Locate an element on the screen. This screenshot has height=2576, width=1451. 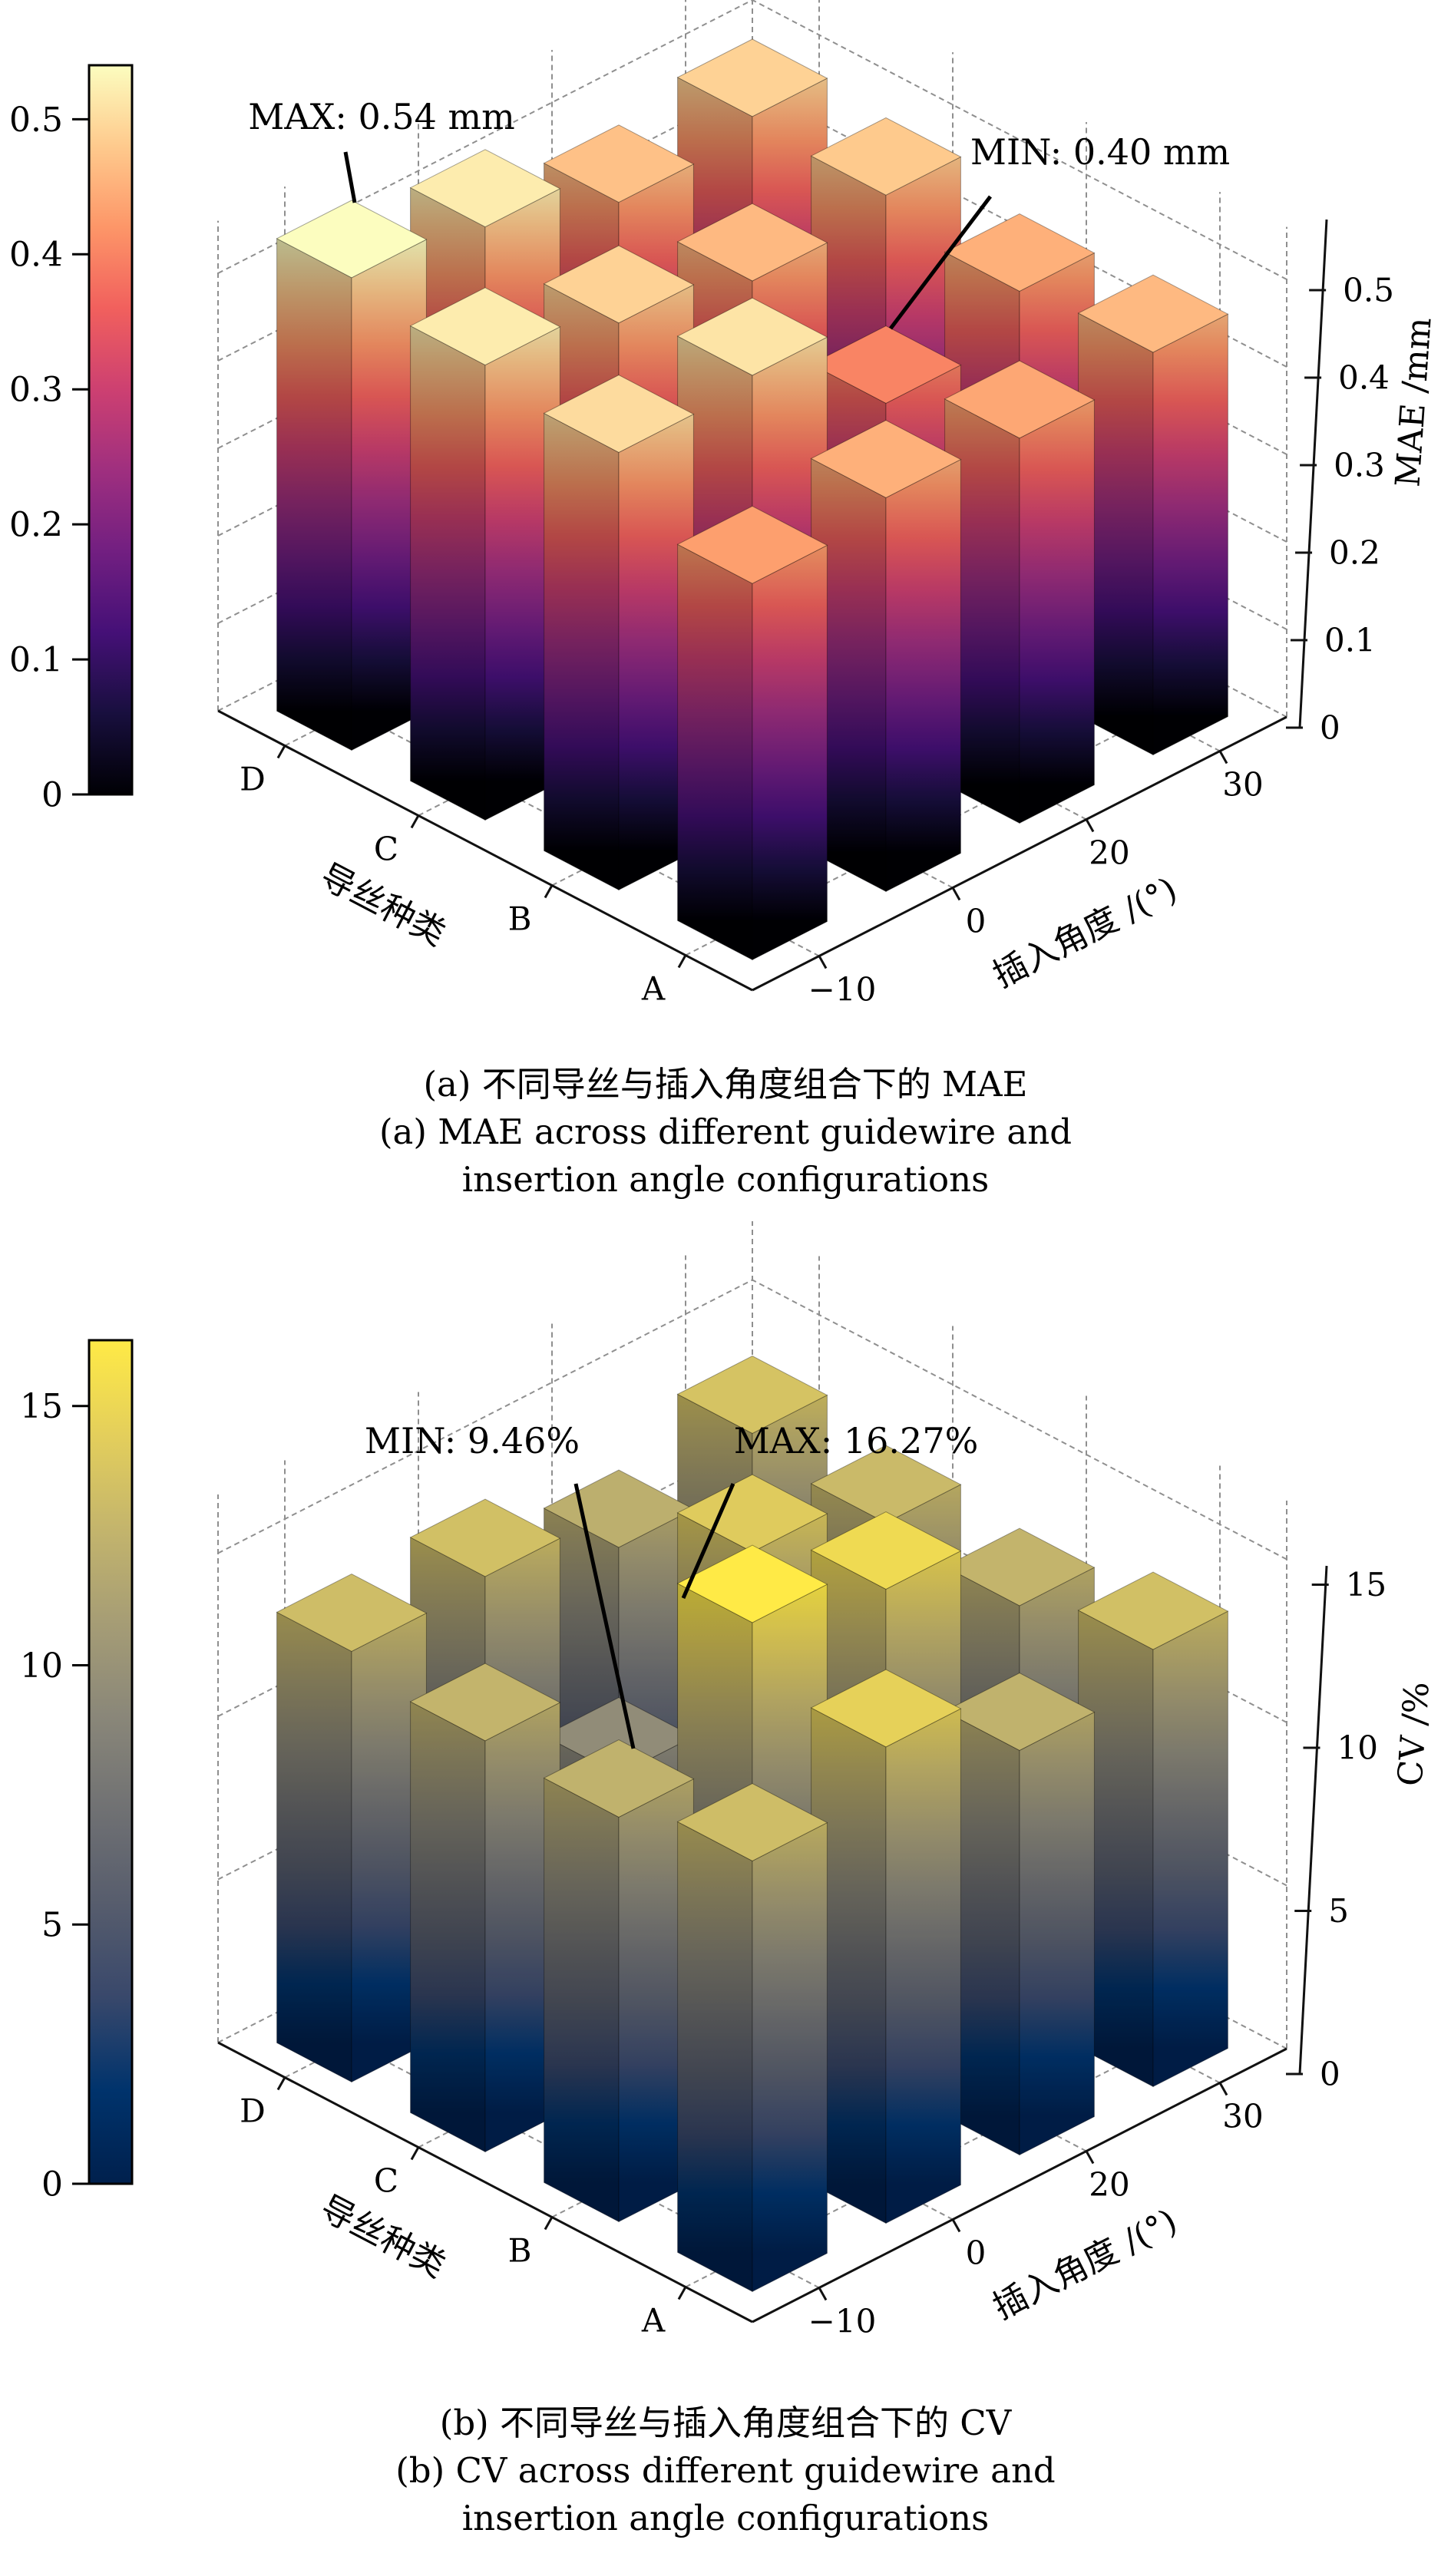
colorbar-ticklabel-a: 0.4 is located at coordinates (36, 255).